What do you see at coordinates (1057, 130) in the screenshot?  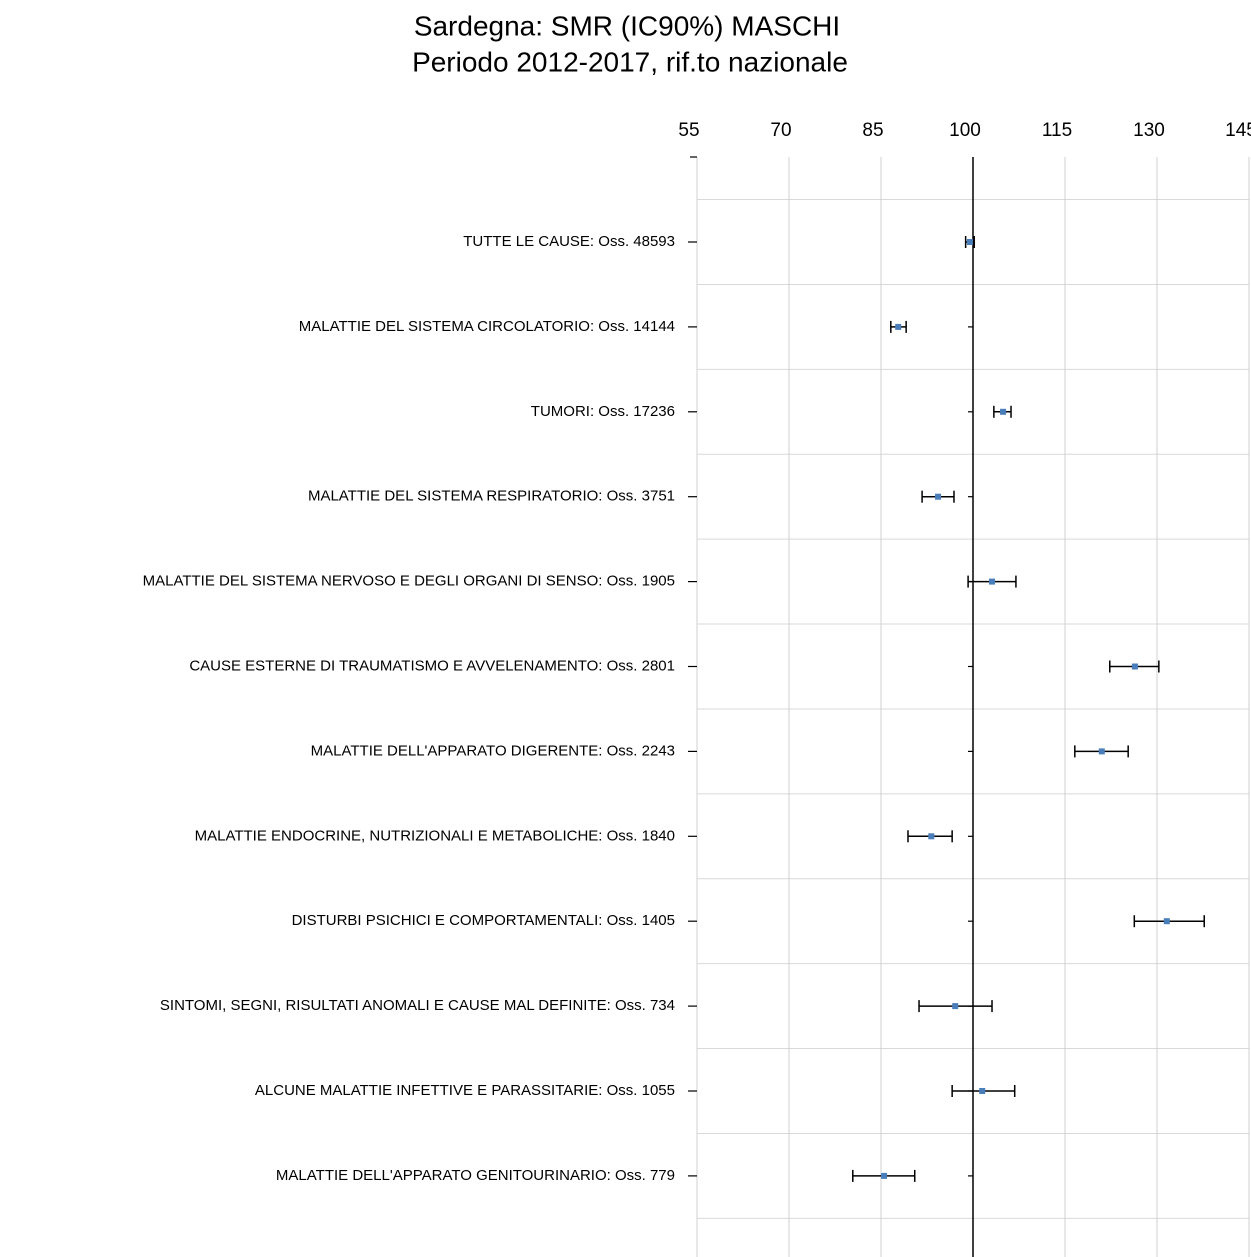 I see `x-tick-label: 115` at bounding box center [1057, 130].